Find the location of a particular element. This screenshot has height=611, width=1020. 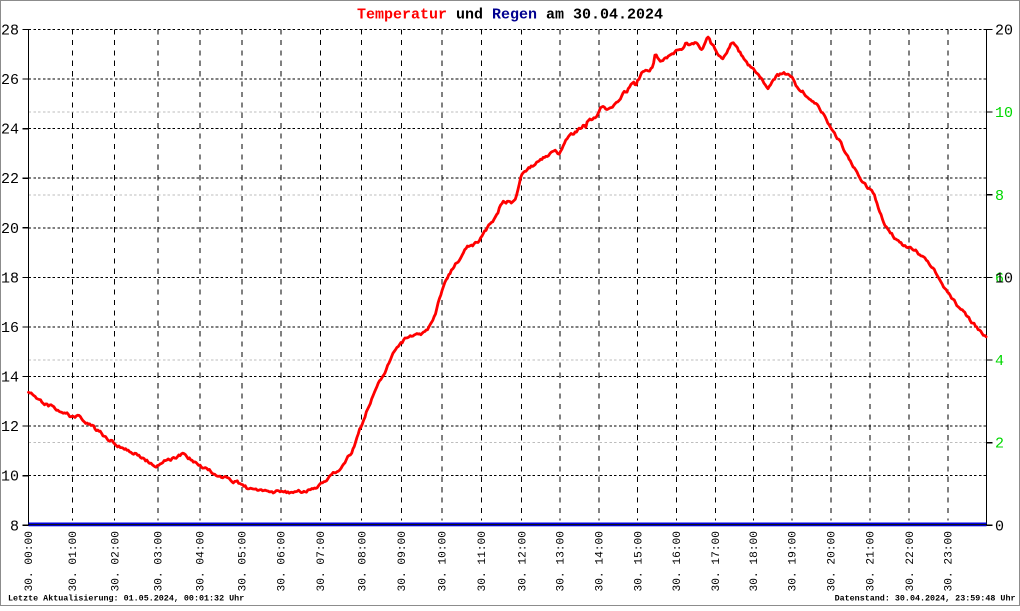

svg-text: 30. 01:00 is located at coordinates (74, 561).